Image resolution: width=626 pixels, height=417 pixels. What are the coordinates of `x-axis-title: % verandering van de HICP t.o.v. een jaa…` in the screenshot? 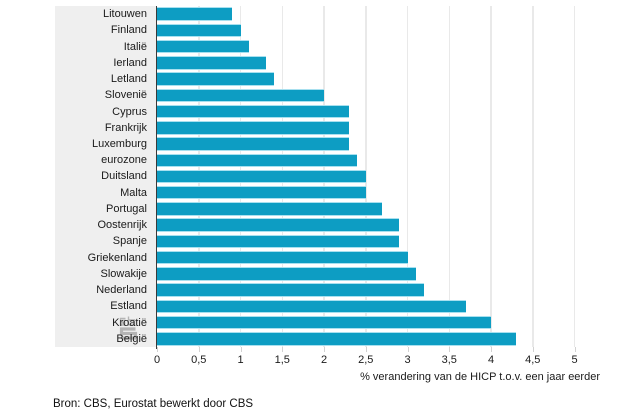 It's located at (480, 377).